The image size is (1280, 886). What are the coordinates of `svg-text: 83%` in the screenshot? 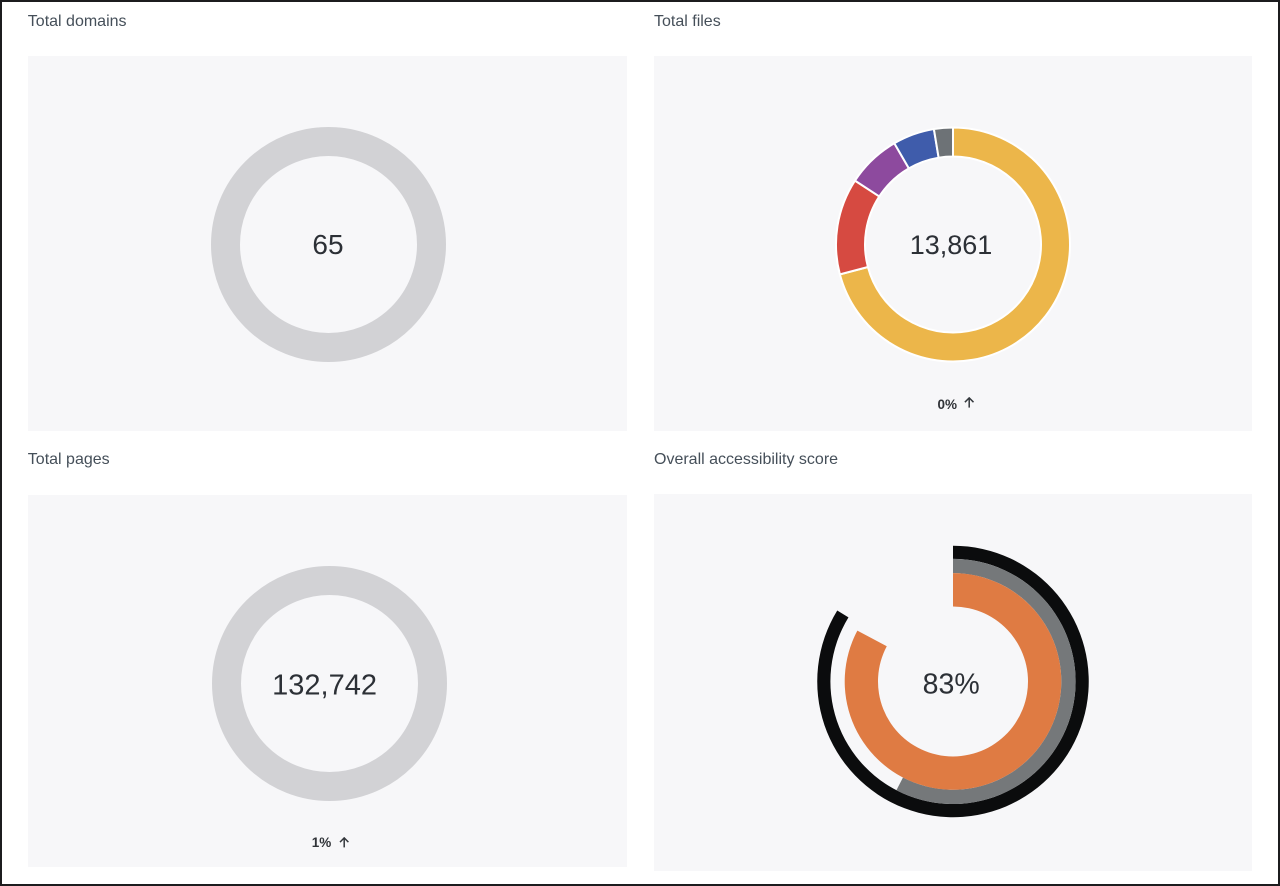 It's located at (951, 685).